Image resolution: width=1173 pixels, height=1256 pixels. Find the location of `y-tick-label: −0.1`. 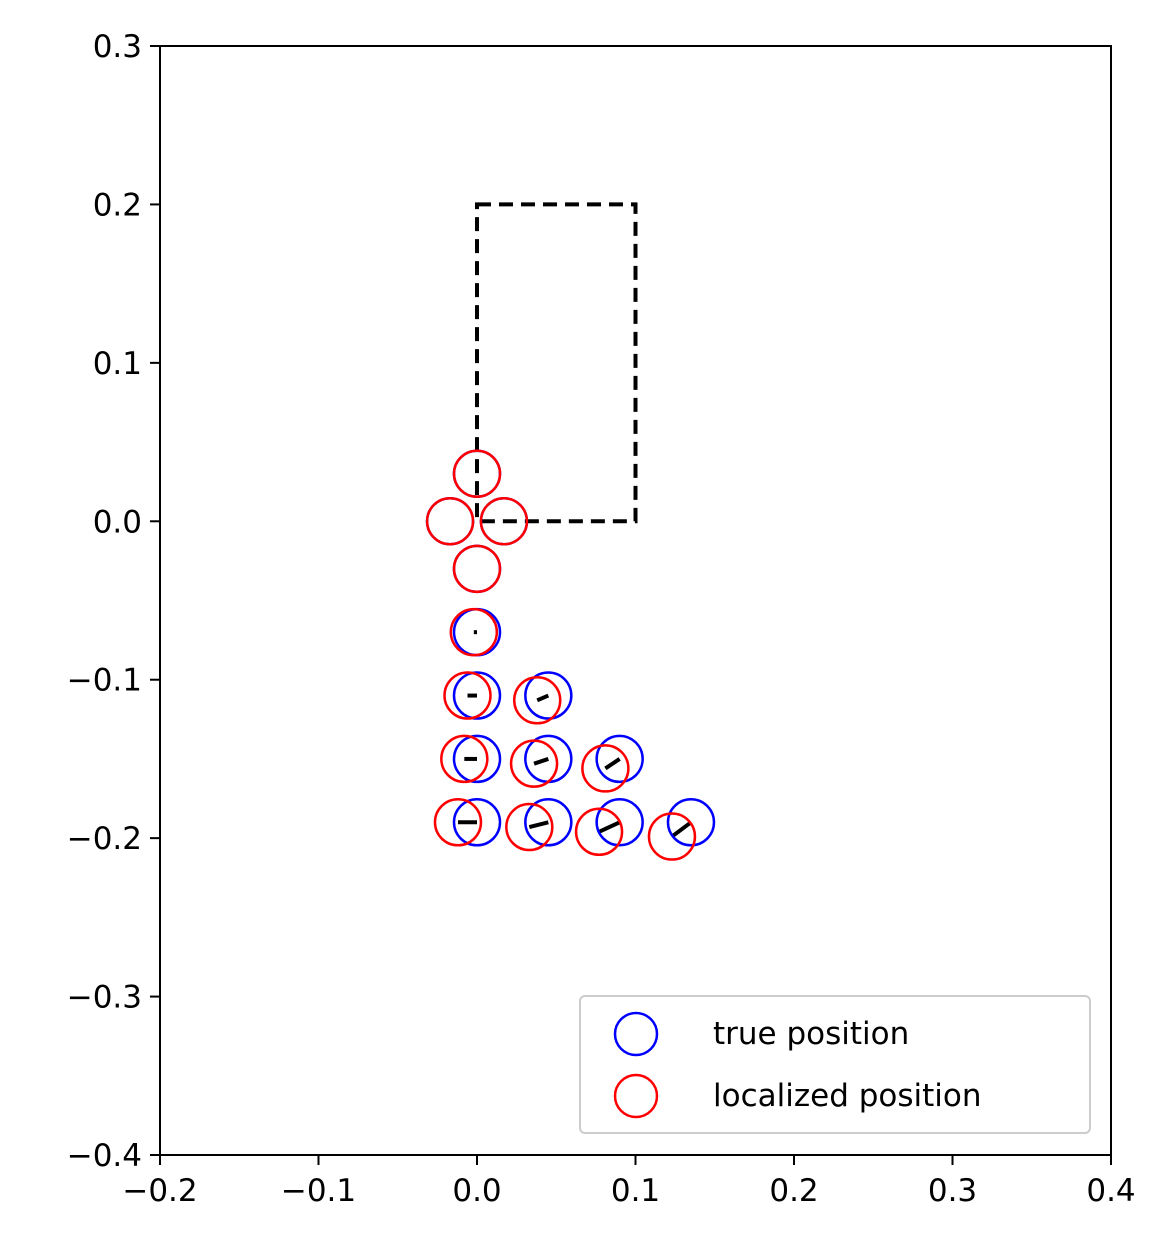

y-tick-label: −0.1 is located at coordinates (104, 681).